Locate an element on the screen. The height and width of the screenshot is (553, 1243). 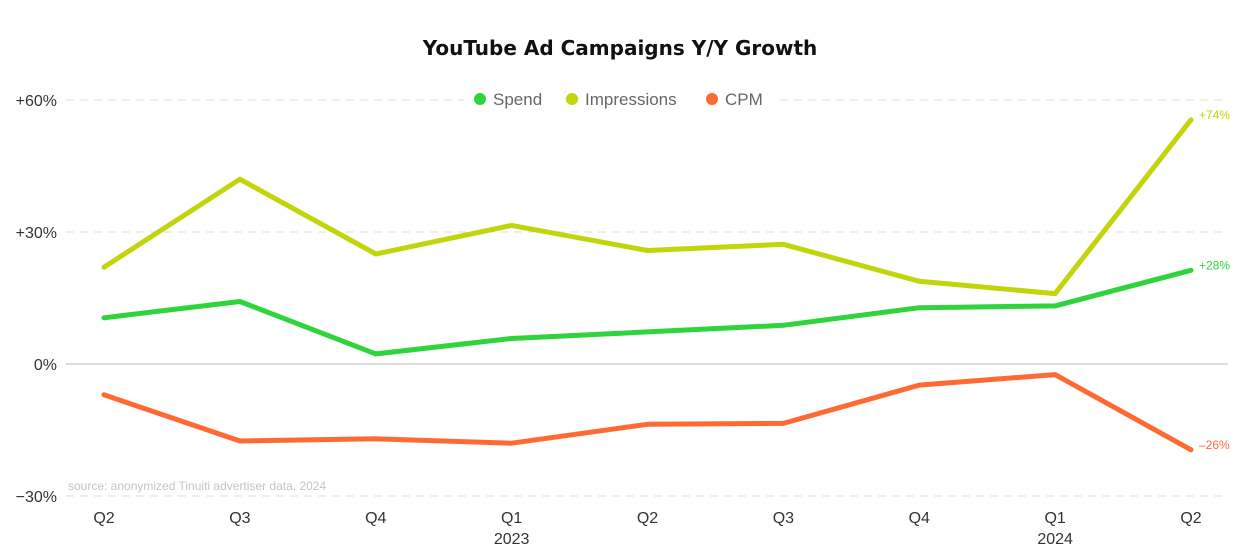
legend-background is located at coordinates (619, 99).